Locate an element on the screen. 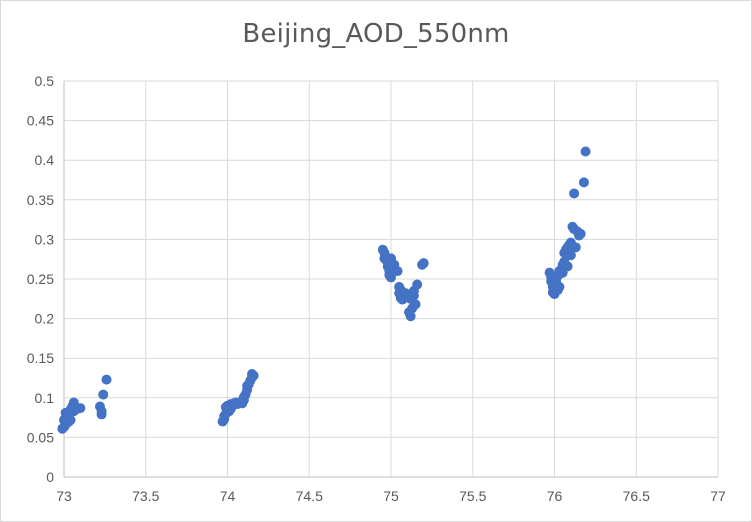  y-tick-label: 0.05 is located at coordinates (40, 437).